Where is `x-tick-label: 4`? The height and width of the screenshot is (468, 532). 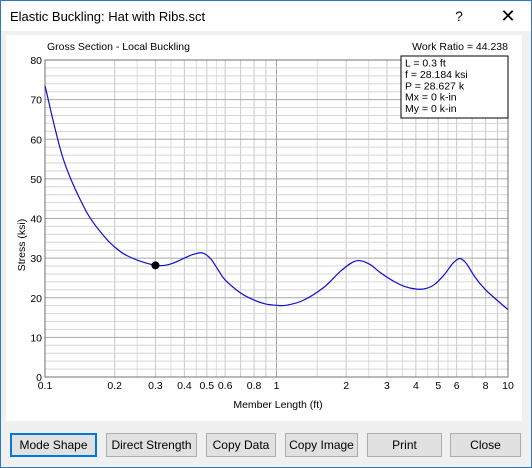 x-tick-label: 4 is located at coordinates (416, 386).